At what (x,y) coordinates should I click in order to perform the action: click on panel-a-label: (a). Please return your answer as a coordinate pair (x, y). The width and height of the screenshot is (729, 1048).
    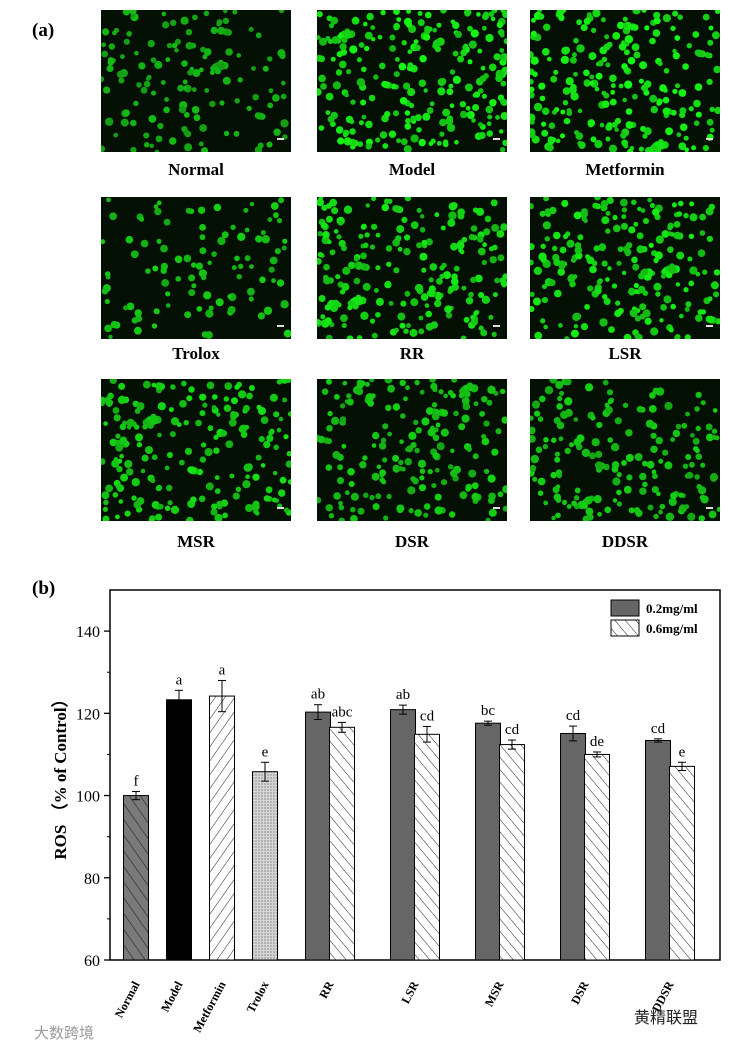
    Looking at the image, I should click on (43, 30).